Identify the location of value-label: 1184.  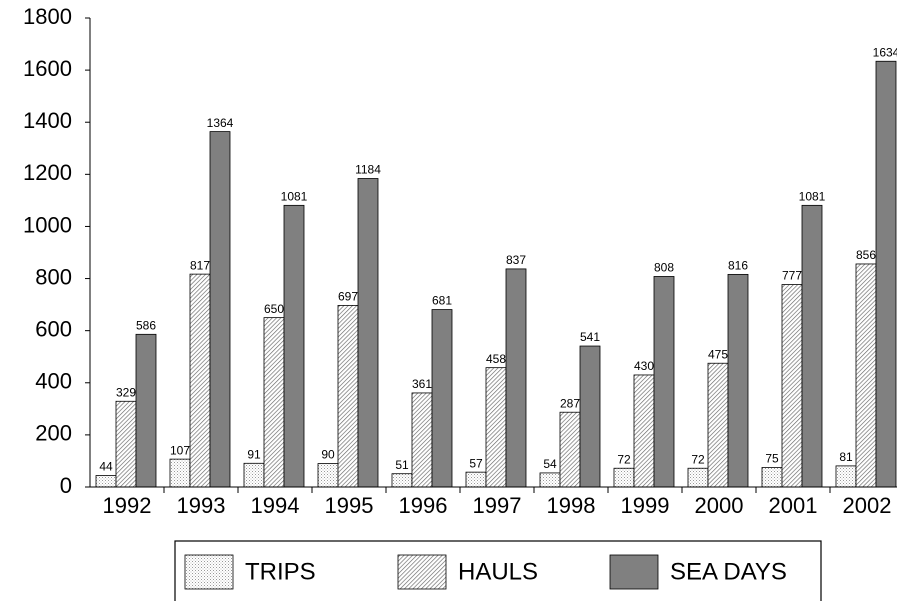
(368, 170).